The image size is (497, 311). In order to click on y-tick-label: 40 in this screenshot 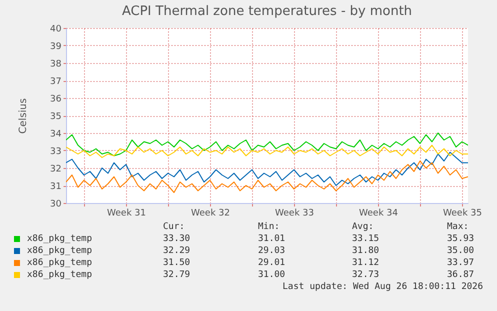, I will do `click(56, 29)`.